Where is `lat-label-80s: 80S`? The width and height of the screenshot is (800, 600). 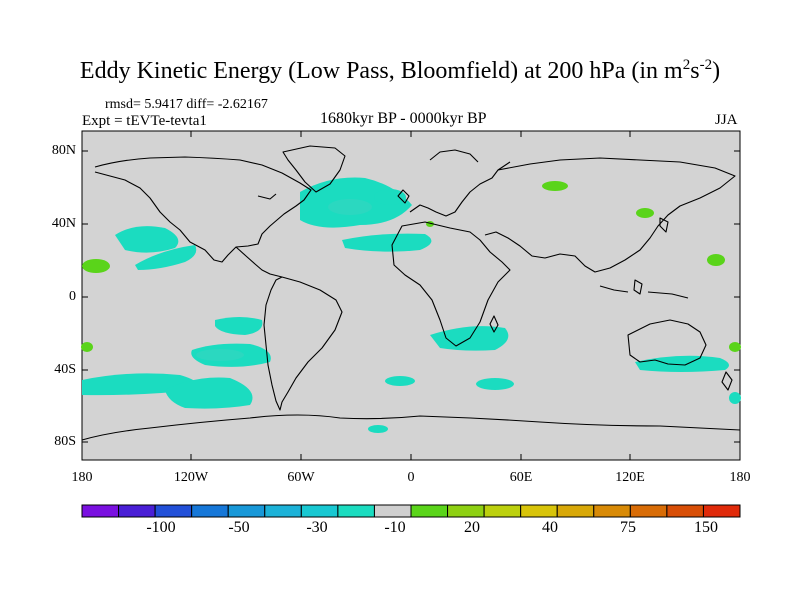
lat-label-80s: 80S is located at coordinates (65, 441).